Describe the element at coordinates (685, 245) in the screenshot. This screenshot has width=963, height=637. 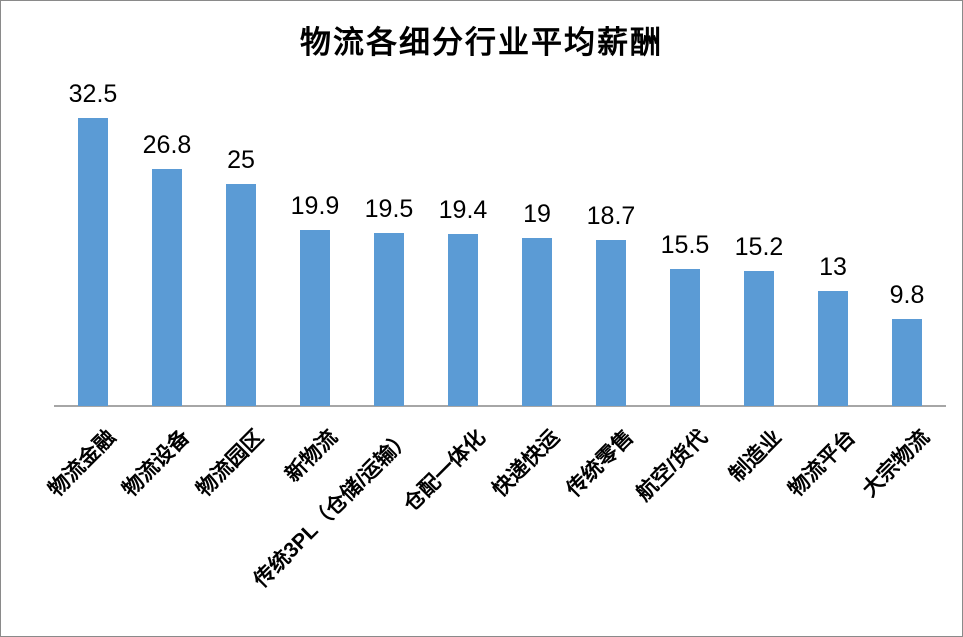
I see `data-label: 15.5` at that location.